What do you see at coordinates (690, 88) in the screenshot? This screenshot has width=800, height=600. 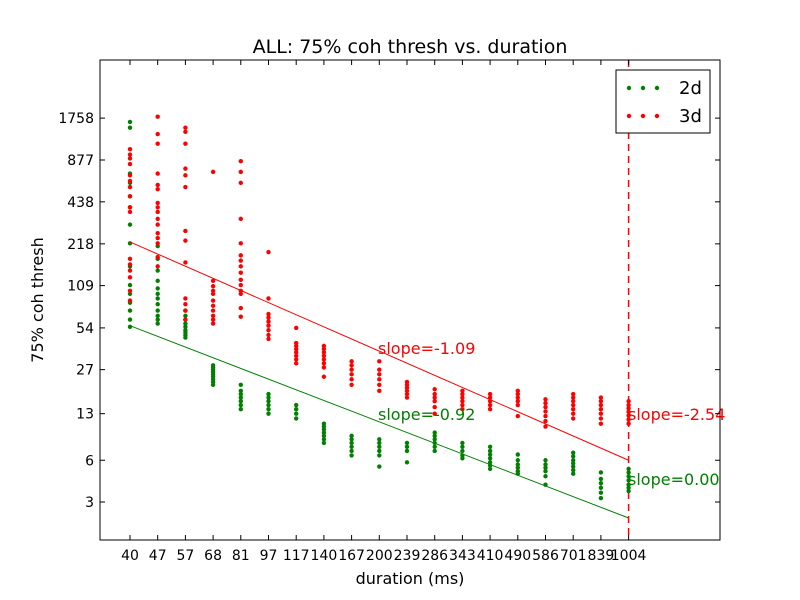 I see `legend-label-2d: 2d` at bounding box center [690, 88].